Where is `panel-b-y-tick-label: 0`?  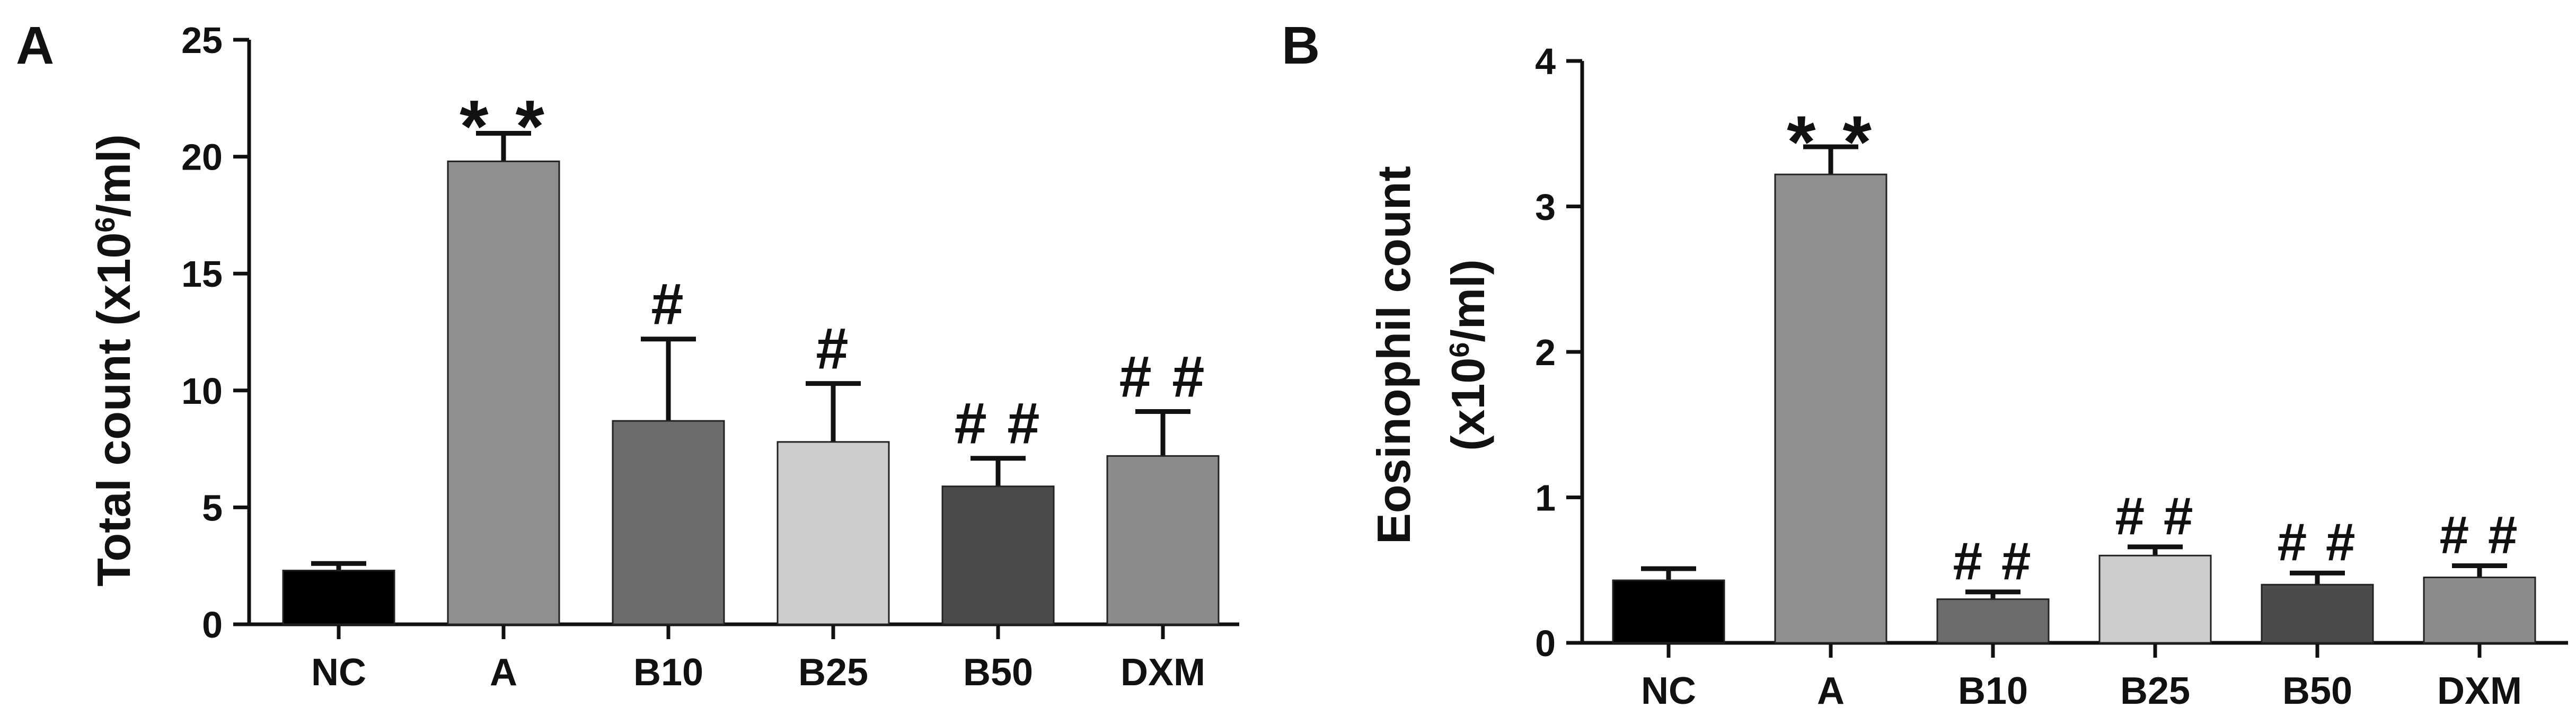
panel-b-y-tick-label: 0 is located at coordinates (1545, 643).